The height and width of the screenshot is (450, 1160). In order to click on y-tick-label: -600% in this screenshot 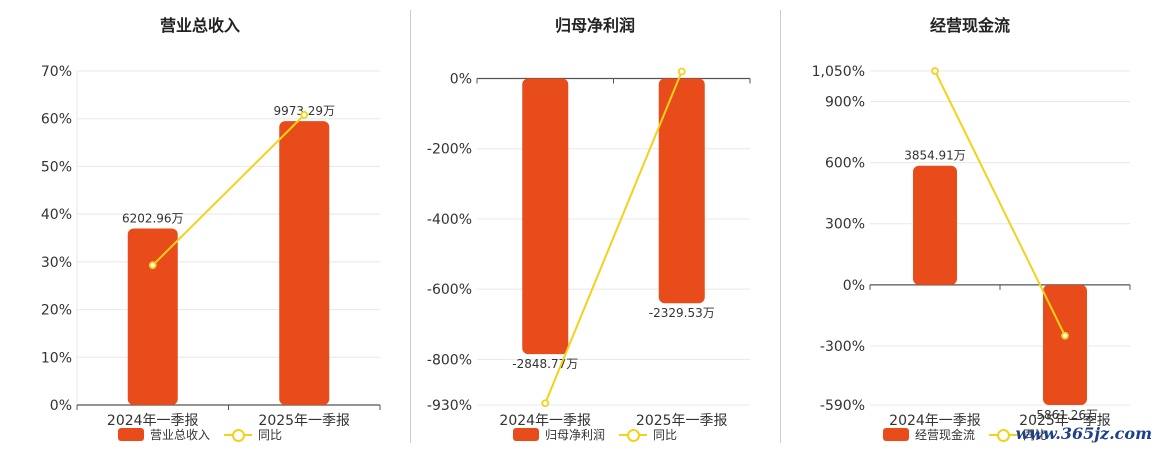, I will do `click(449, 290)`.